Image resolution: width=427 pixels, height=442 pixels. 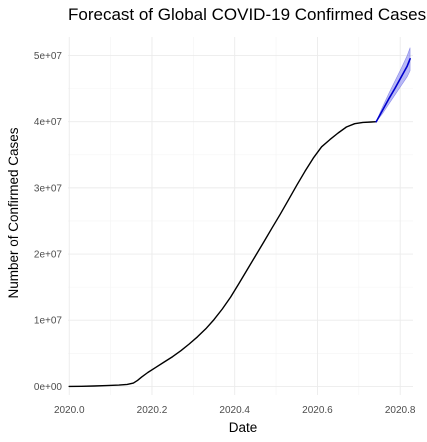 I want to click on x-tick-label: 2020.4, so click(x=234, y=410).